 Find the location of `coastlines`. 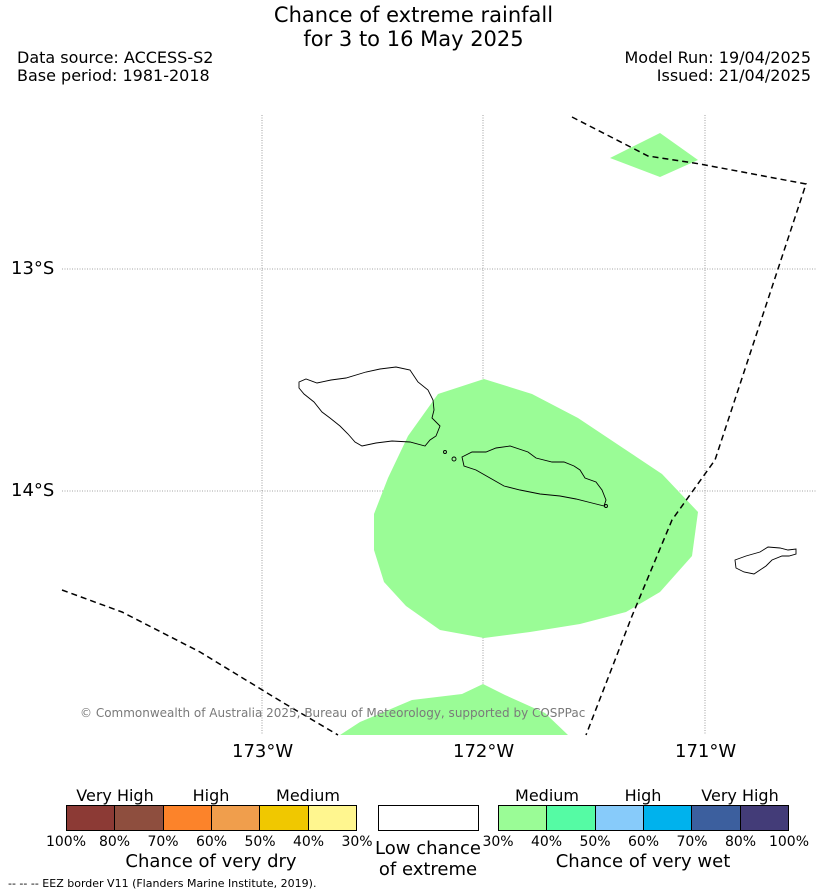

coastlines is located at coordinates (547, 470).